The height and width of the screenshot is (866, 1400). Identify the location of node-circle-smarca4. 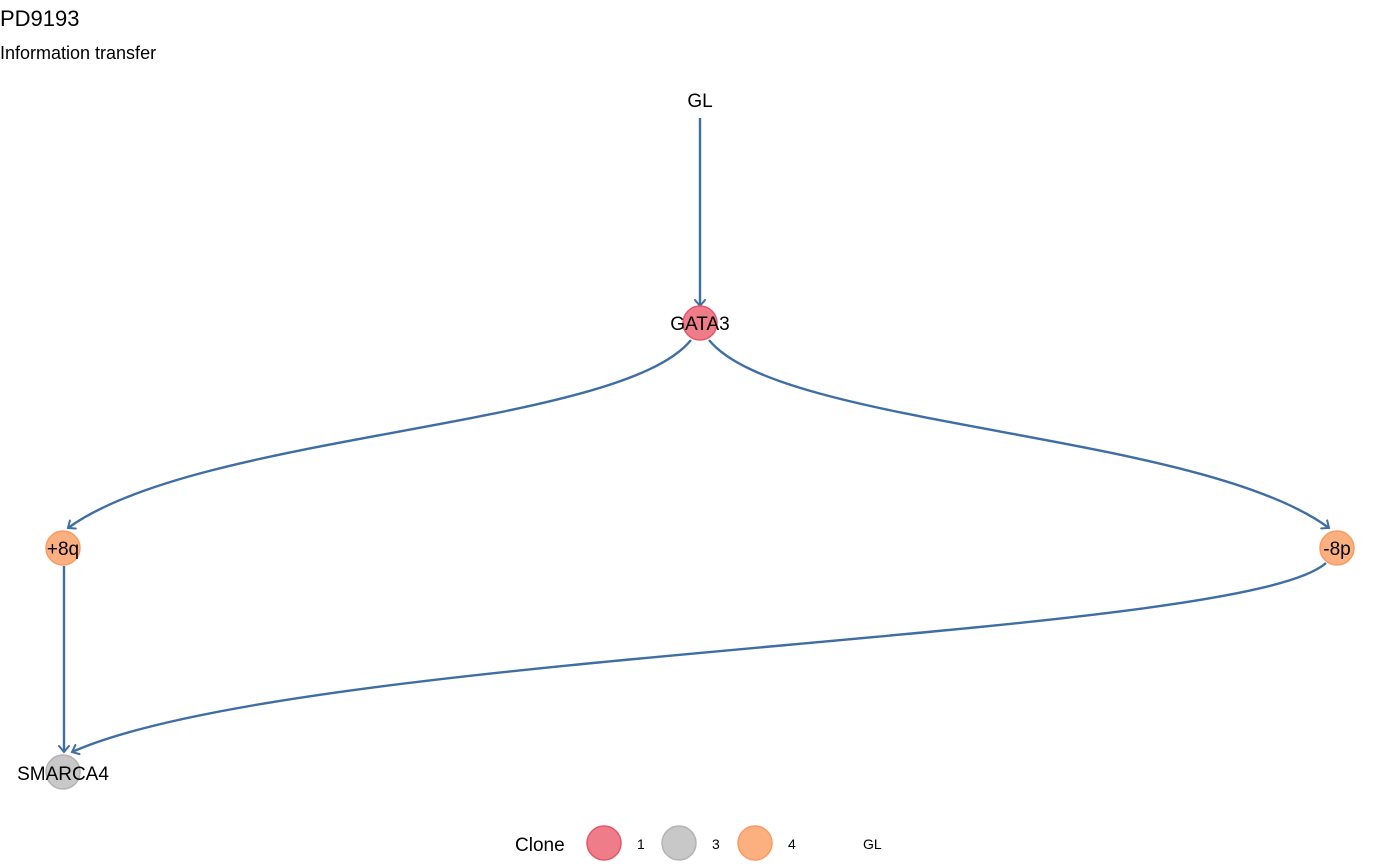
(63, 772).